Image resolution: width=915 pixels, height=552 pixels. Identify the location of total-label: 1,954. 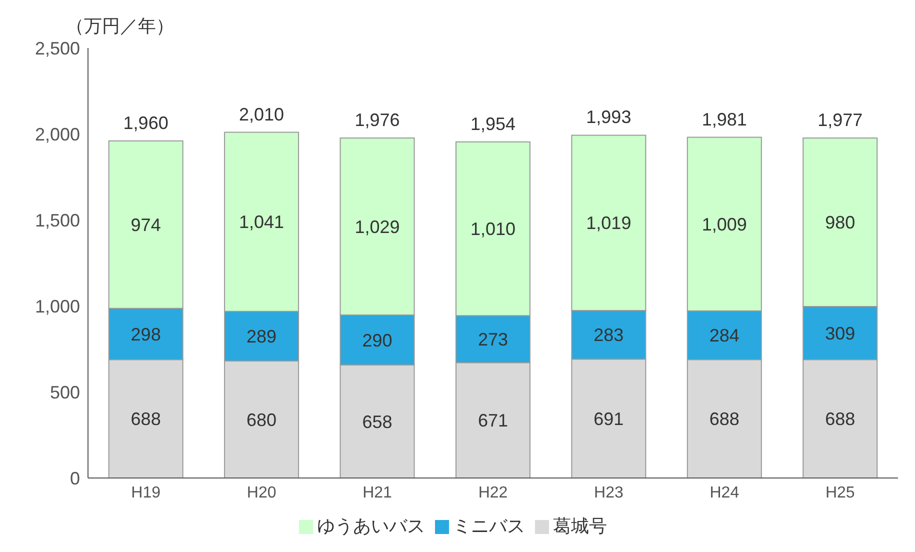
(493, 124).